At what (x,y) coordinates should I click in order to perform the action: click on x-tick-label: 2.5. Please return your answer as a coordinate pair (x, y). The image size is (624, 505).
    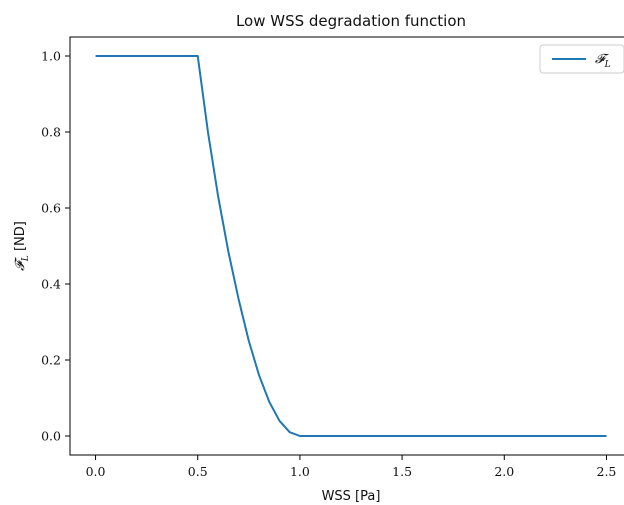
    Looking at the image, I should click on (607, 471).